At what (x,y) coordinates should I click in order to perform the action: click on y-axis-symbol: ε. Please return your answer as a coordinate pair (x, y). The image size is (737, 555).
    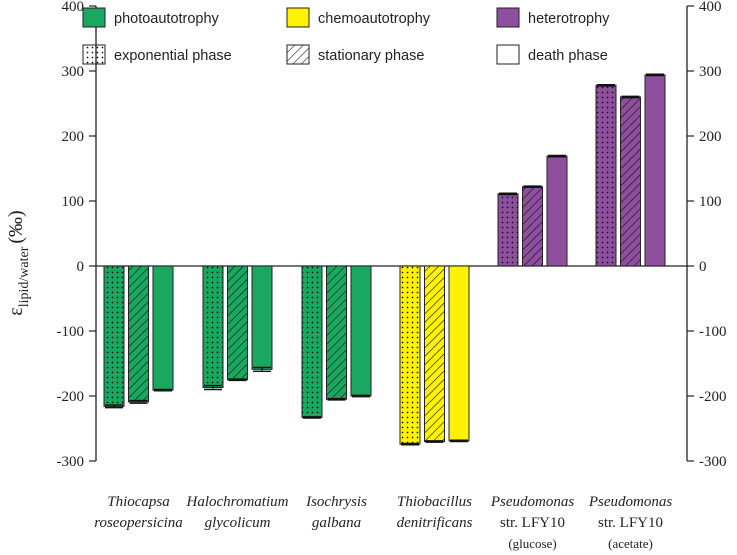
    Looking at the image, I should click on (16, 311).